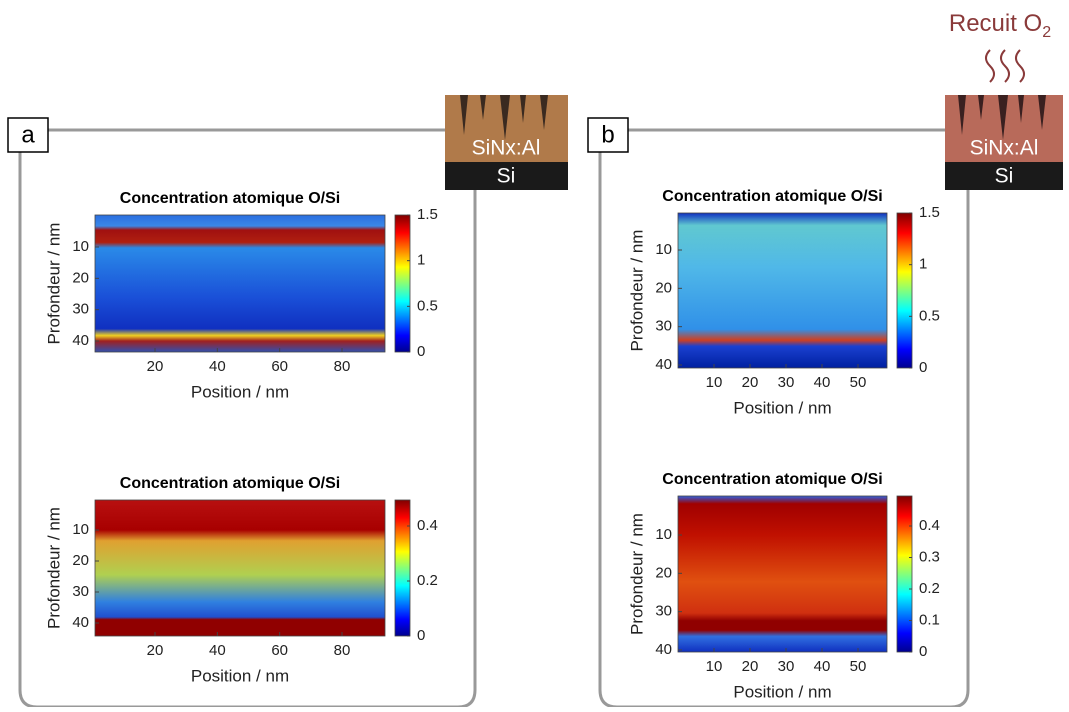  What do you see at coordinates (1046, 32) in the screenshot?
I see `annotation-subscript: 2` at bounding box center [1046, 32].